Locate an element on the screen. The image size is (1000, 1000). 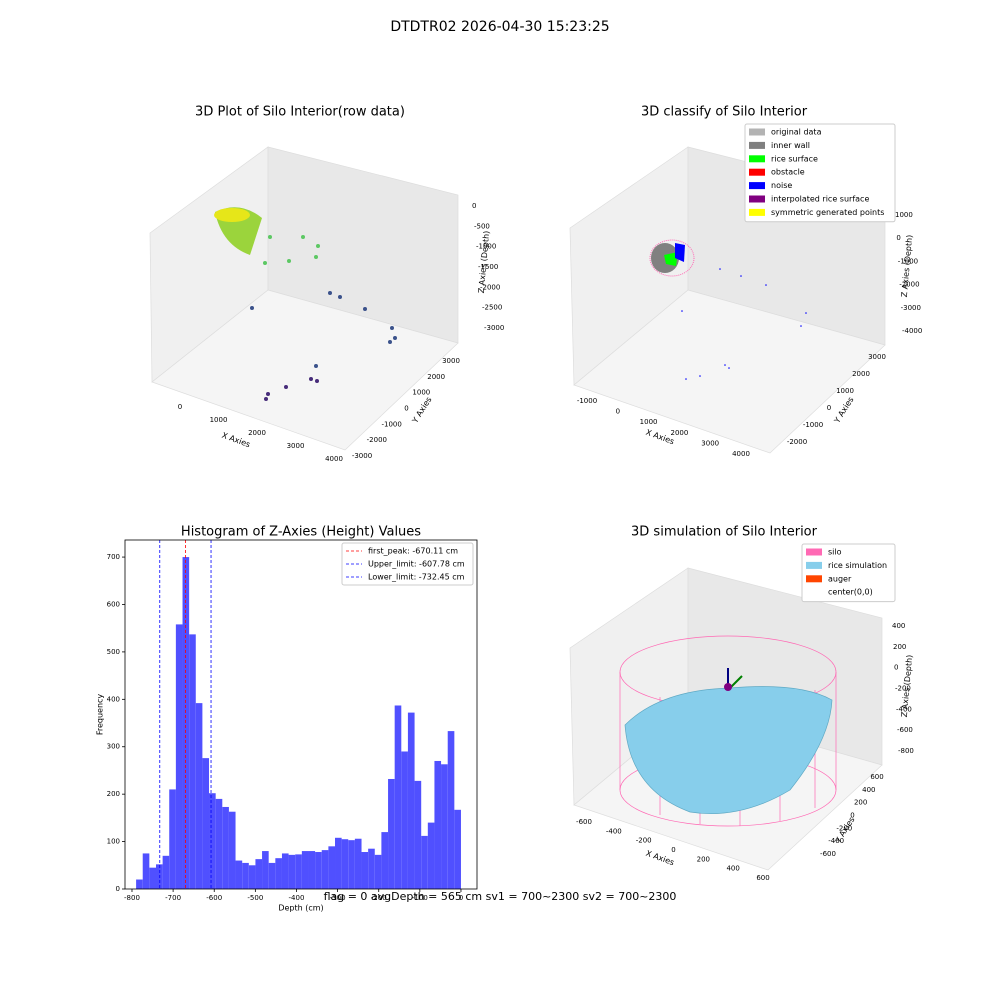
x-tick-label: -100 is located at coordinates (420, 898).